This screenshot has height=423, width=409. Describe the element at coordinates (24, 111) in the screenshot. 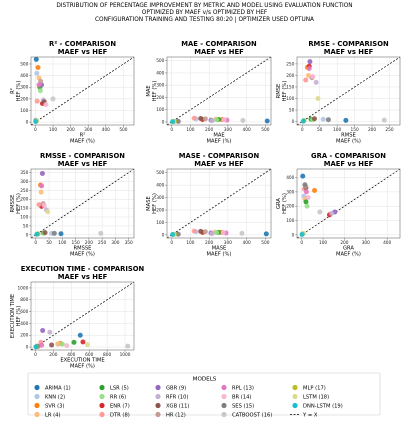

I see `y-tick-label: 100` at that location.